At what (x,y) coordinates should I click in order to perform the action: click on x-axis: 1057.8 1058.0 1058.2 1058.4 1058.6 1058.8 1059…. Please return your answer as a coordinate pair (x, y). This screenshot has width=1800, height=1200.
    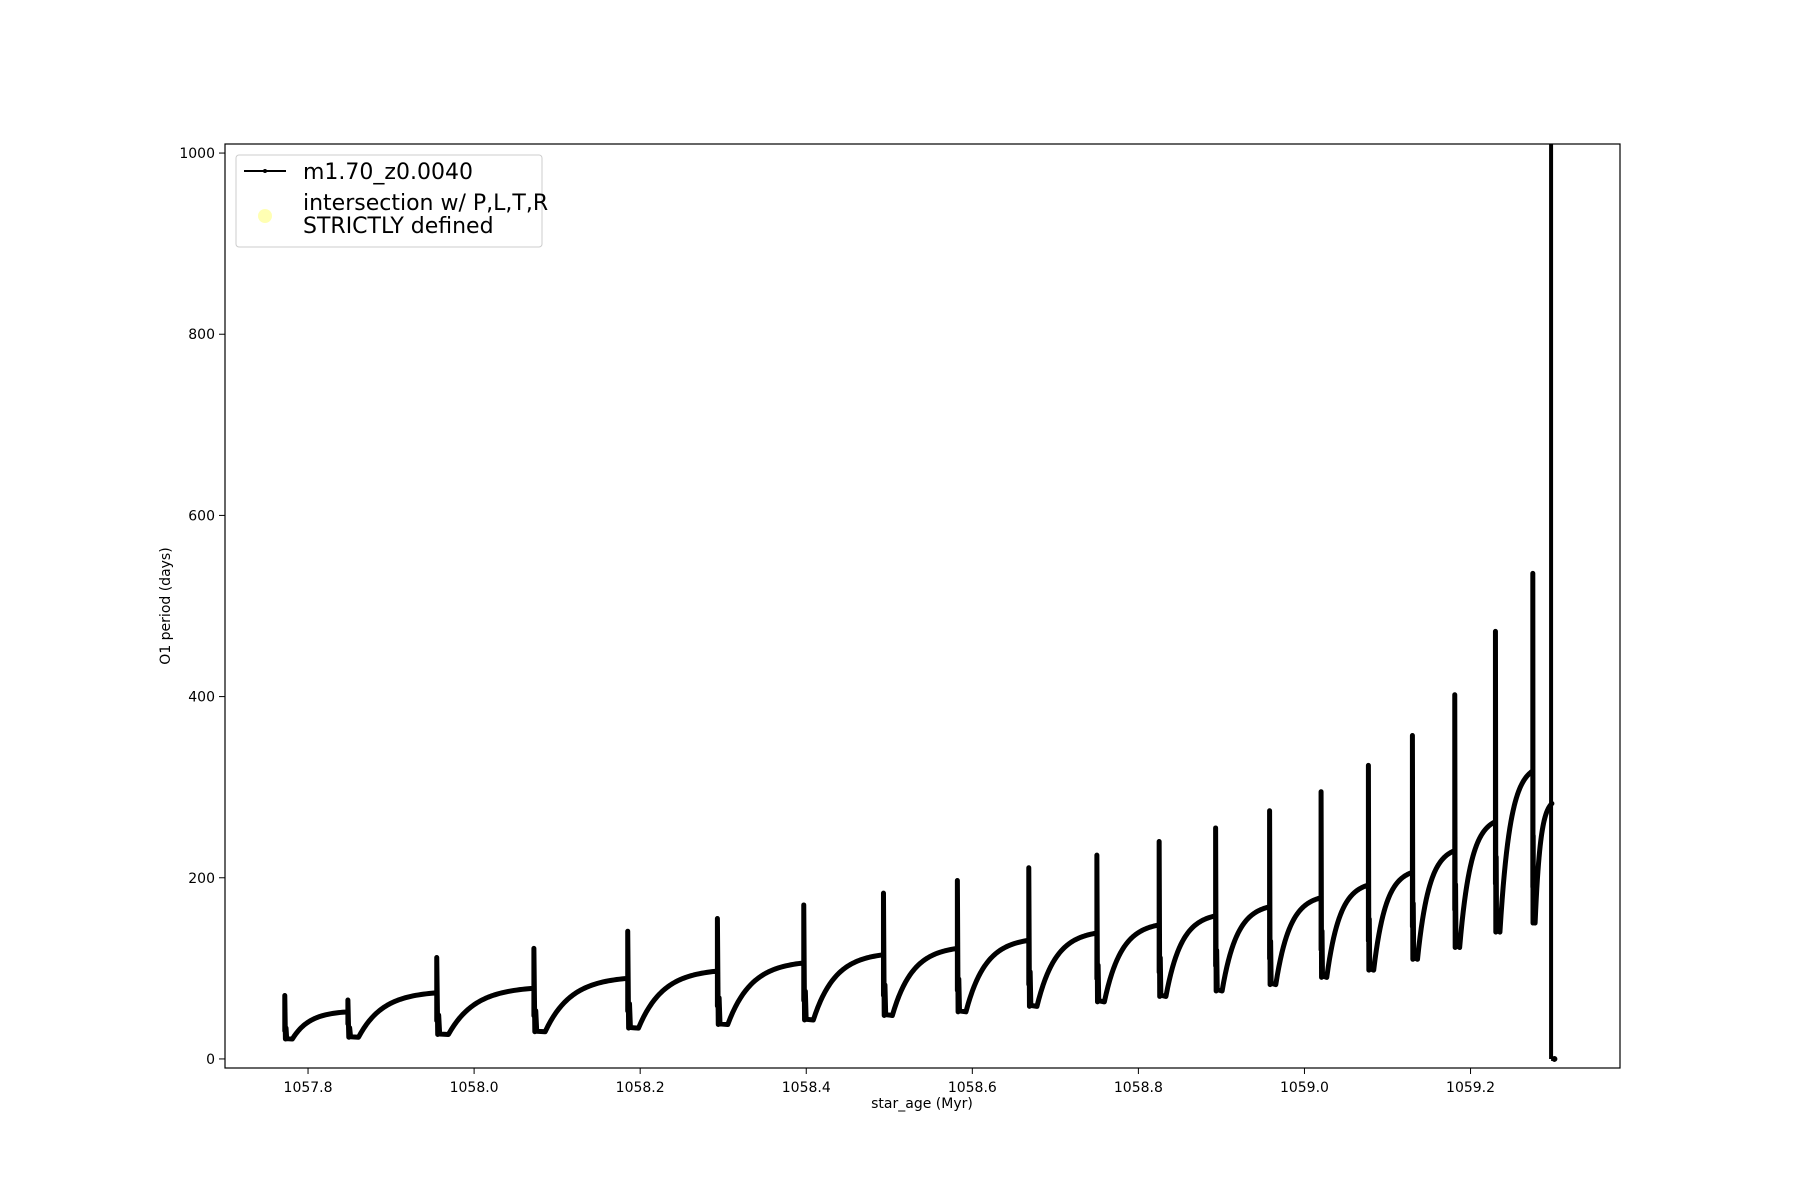
    Looking at the image, I should click on (889, 1082).